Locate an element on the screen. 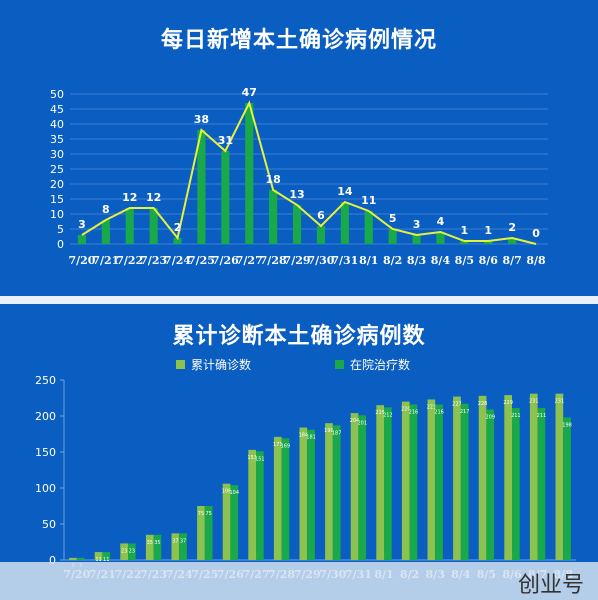 The width and height of the screenshot is (598, 600). hospital-data-label: 151 is located at coordinates (260, 459).